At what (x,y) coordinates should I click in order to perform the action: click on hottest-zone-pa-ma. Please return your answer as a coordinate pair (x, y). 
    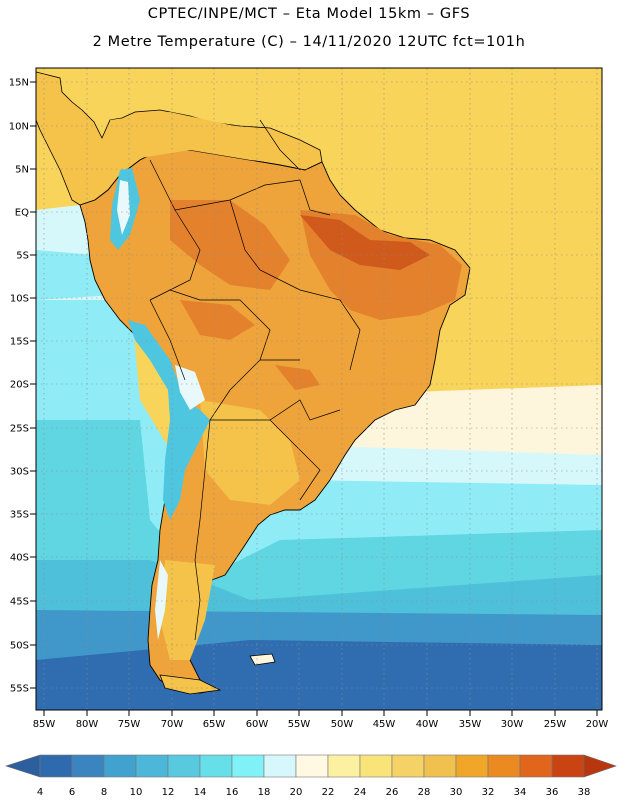
    Looking at the image, I should click on (365, 242).